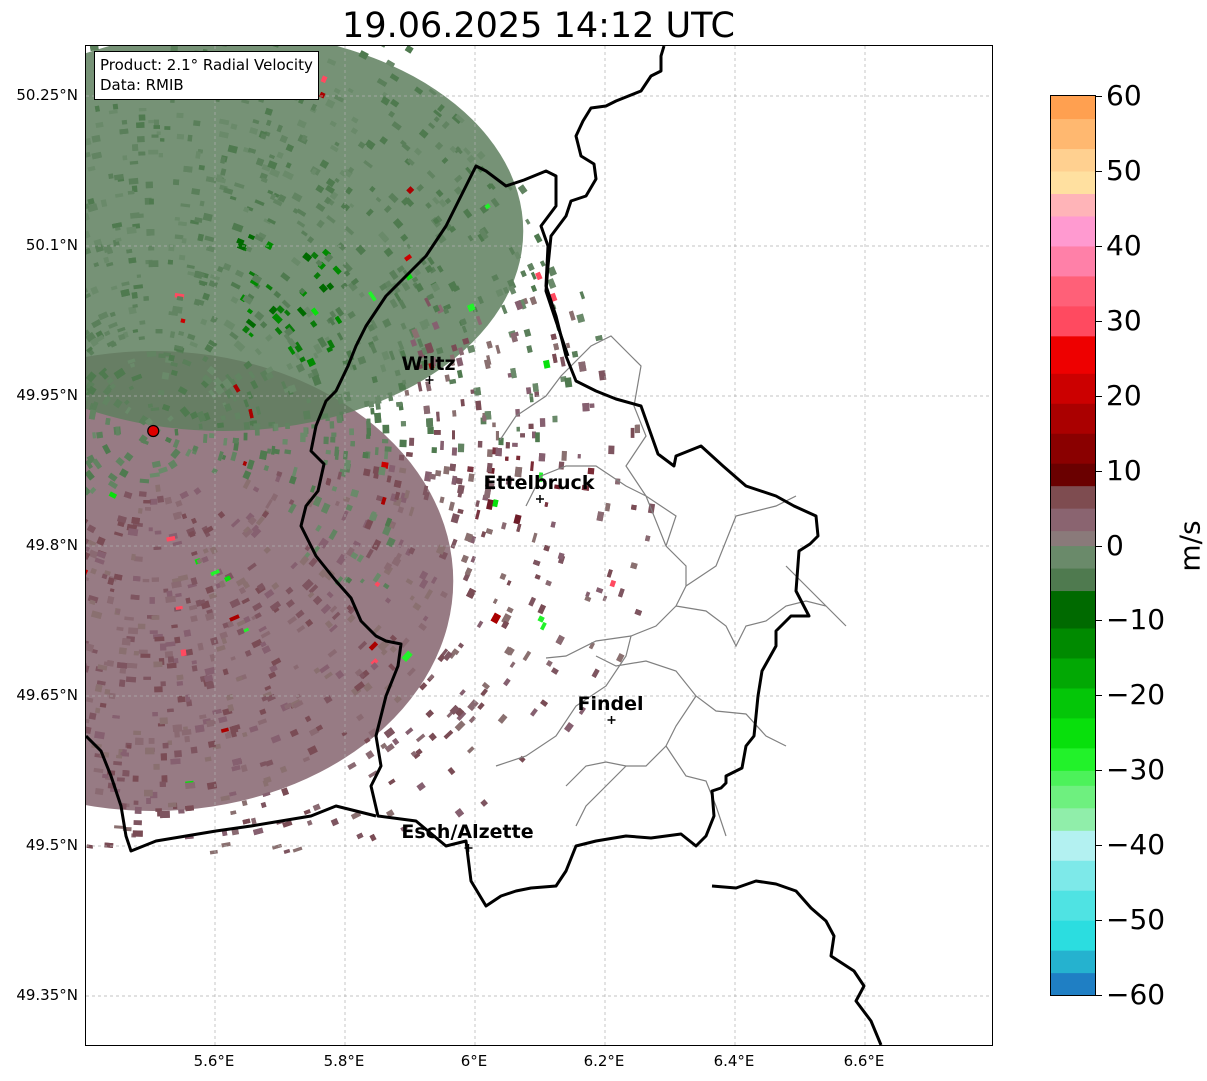  I want to click on colorbar-tick-label: −40, so click(1136, 845).